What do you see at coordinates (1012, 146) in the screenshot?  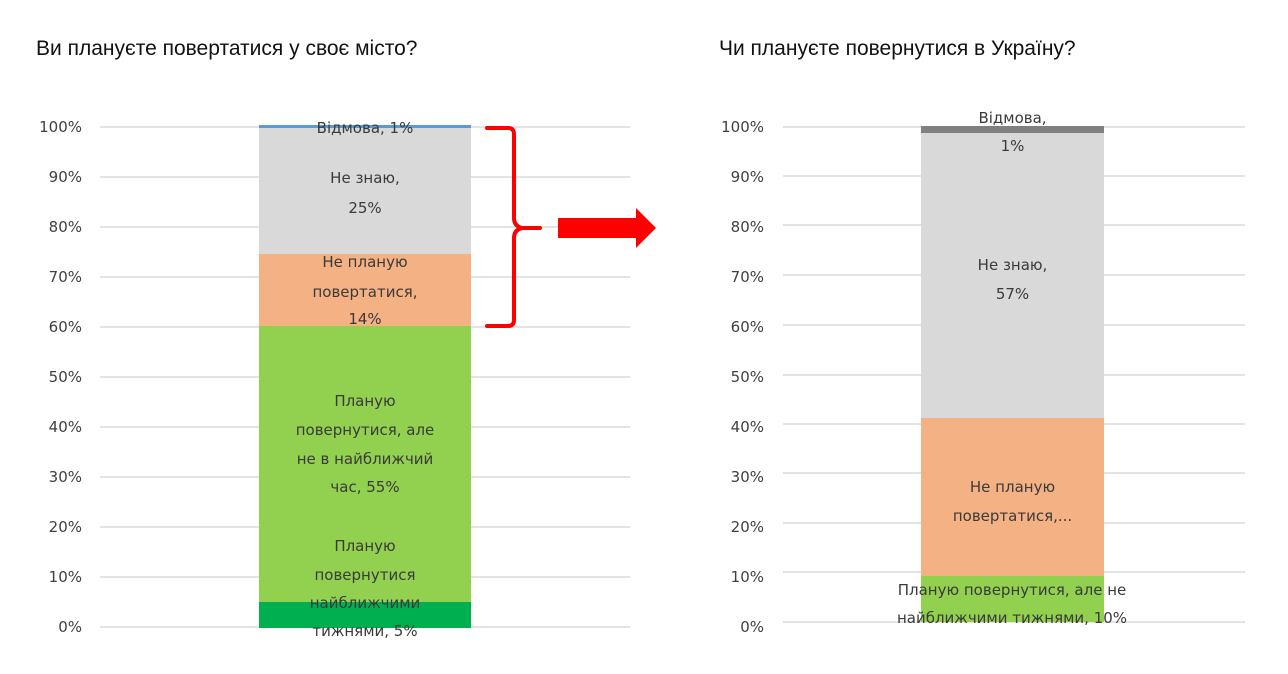 I see `label-refusal-line2: 1%` at bounding box center [1012, 146].